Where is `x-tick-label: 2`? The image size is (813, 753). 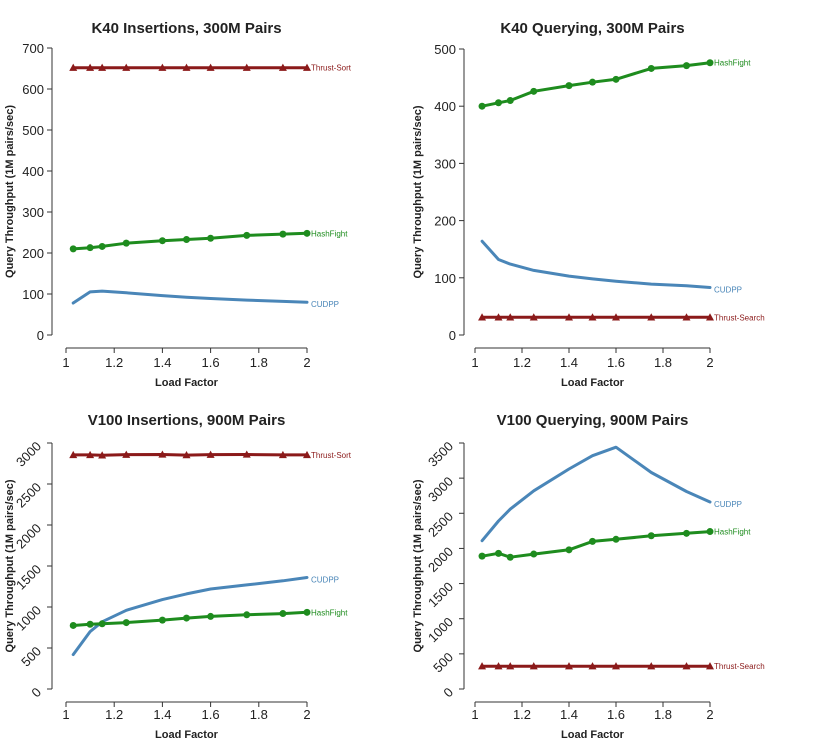
x-tick-label: 2 is located at coordinates (709, 362).